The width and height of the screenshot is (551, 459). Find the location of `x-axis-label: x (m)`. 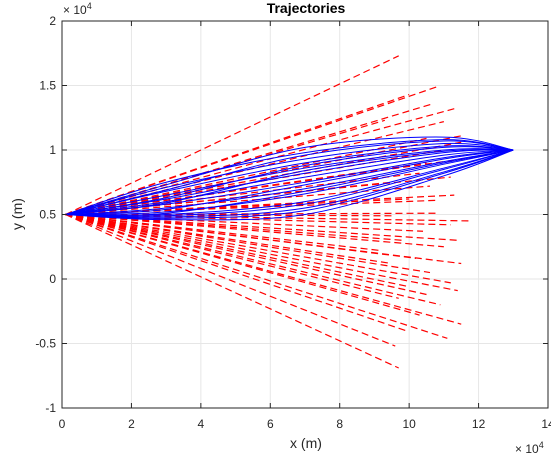

x-axis-label: x (m) is located at coordinates (306, 443).